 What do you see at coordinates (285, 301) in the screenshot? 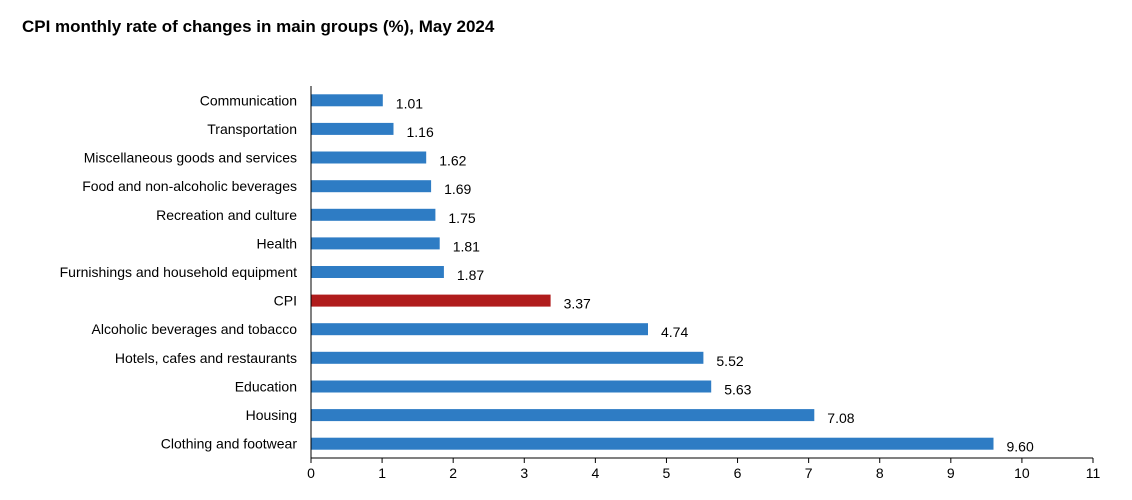
I see `category-label: CPI` at bounding box center [285, 301].